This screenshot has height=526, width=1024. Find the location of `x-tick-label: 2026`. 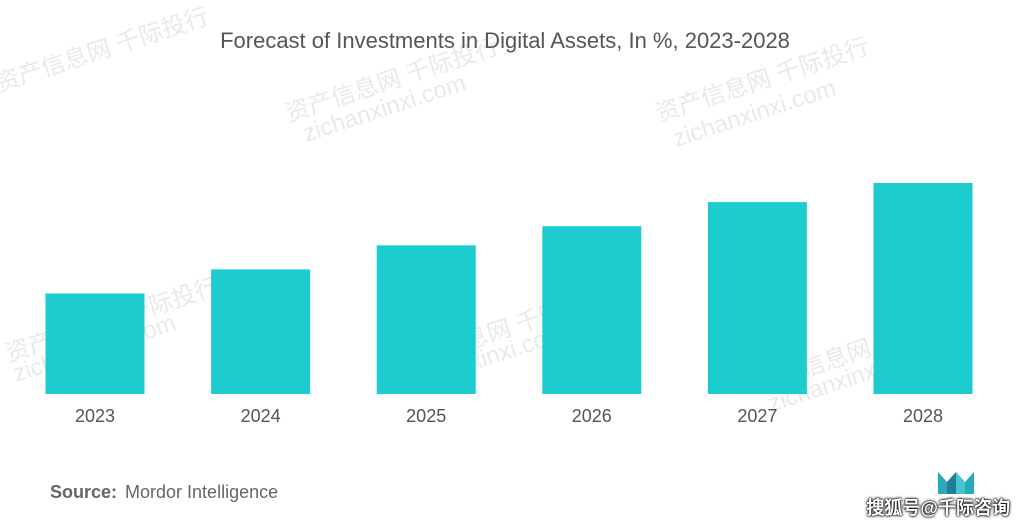

x-tick-label: 2026 is located at coordinates (592, 416).